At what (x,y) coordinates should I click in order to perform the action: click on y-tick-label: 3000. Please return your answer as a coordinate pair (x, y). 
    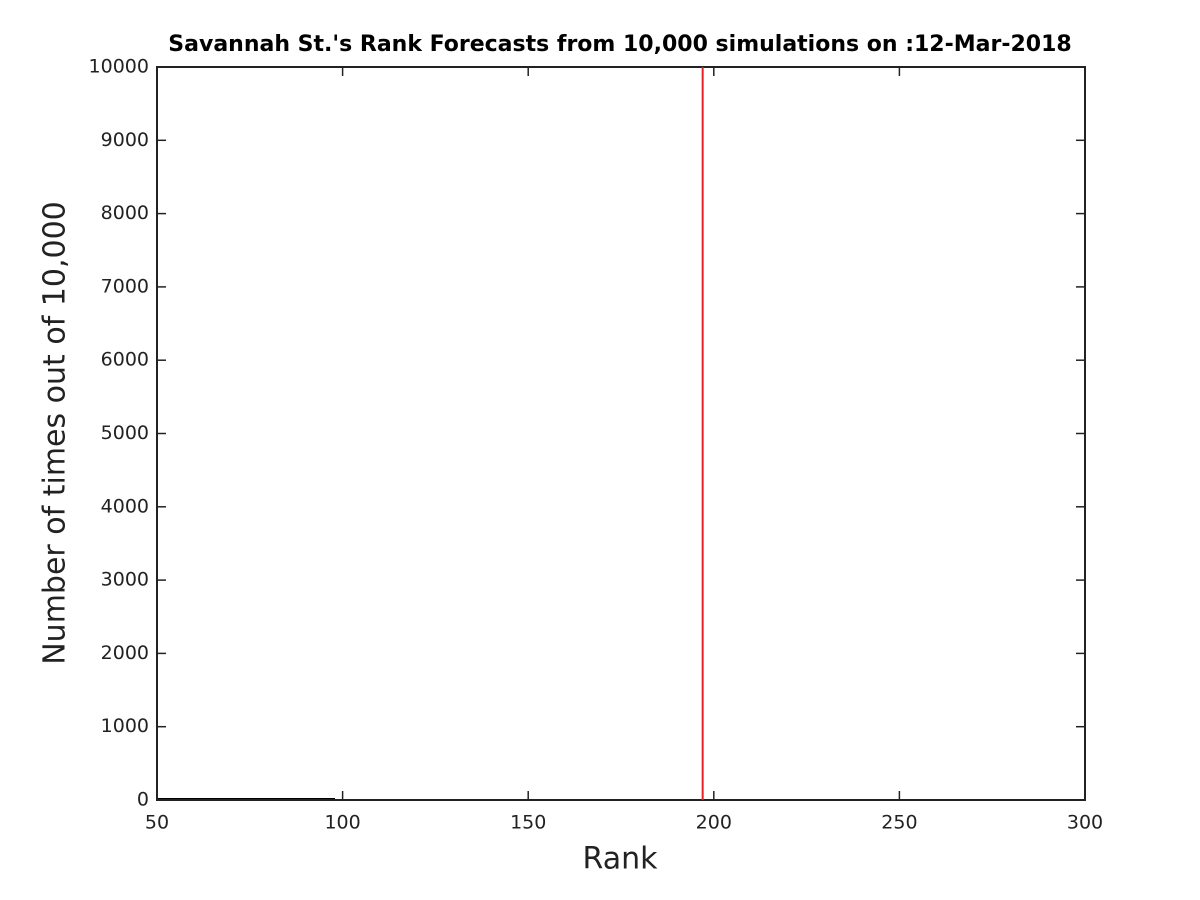
    Looking at the image, I should click on (125, 580).